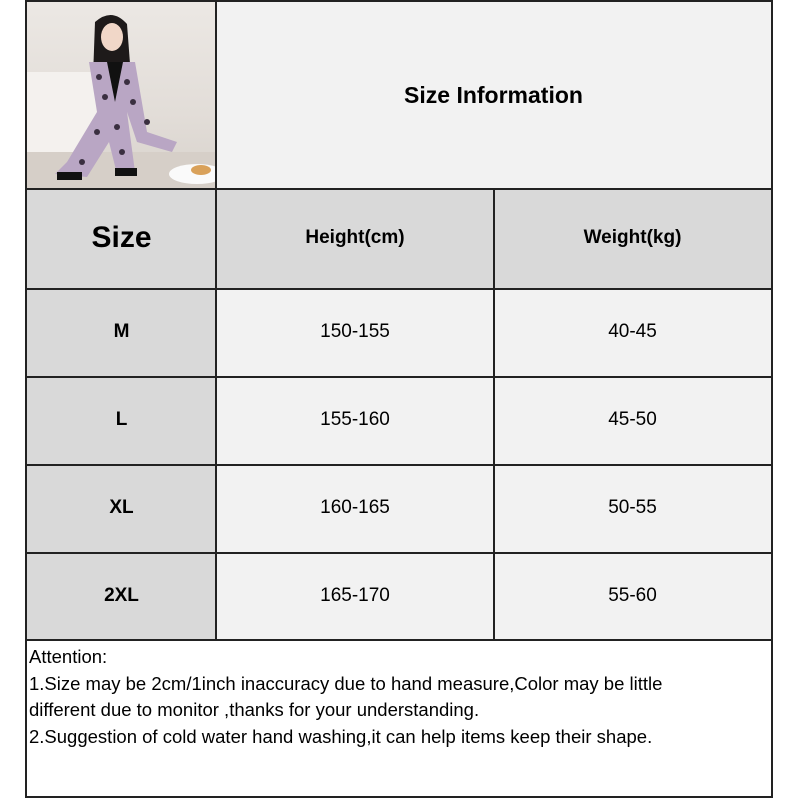 This screenshot has height=800, width=800. I want to click on table-row-weight: 55-60, so click(632, 596).